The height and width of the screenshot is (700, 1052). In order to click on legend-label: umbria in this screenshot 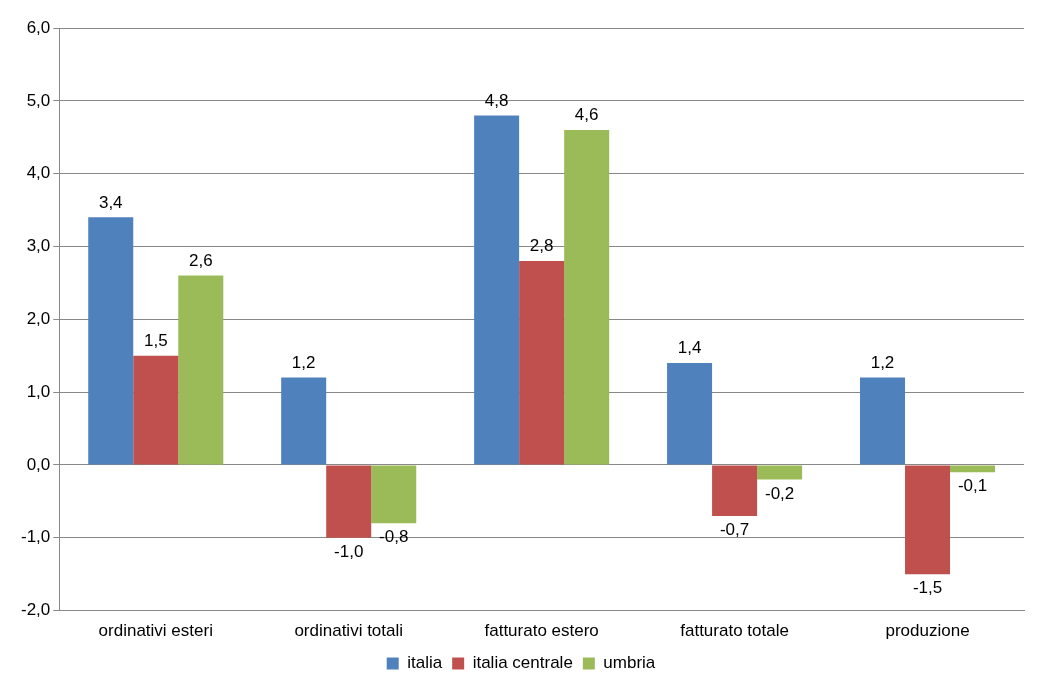, I will do `click(629, 663)`.